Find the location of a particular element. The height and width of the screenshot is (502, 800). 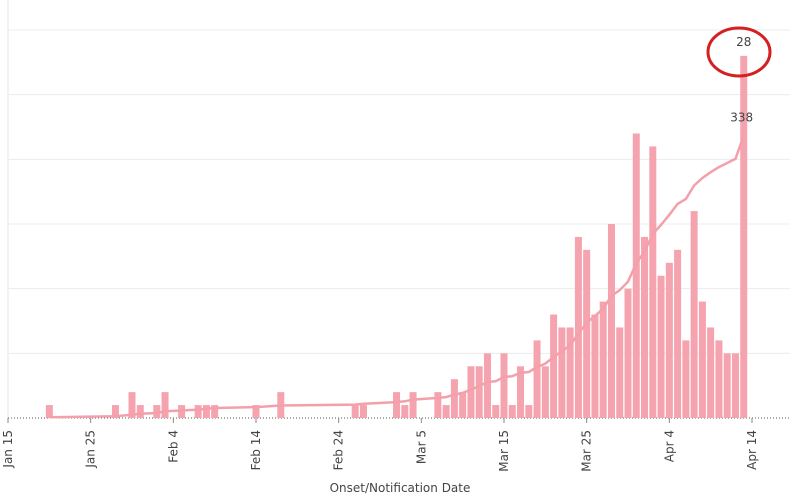

x-tick-label: Feb 24 is located at coordinates (339, 450).